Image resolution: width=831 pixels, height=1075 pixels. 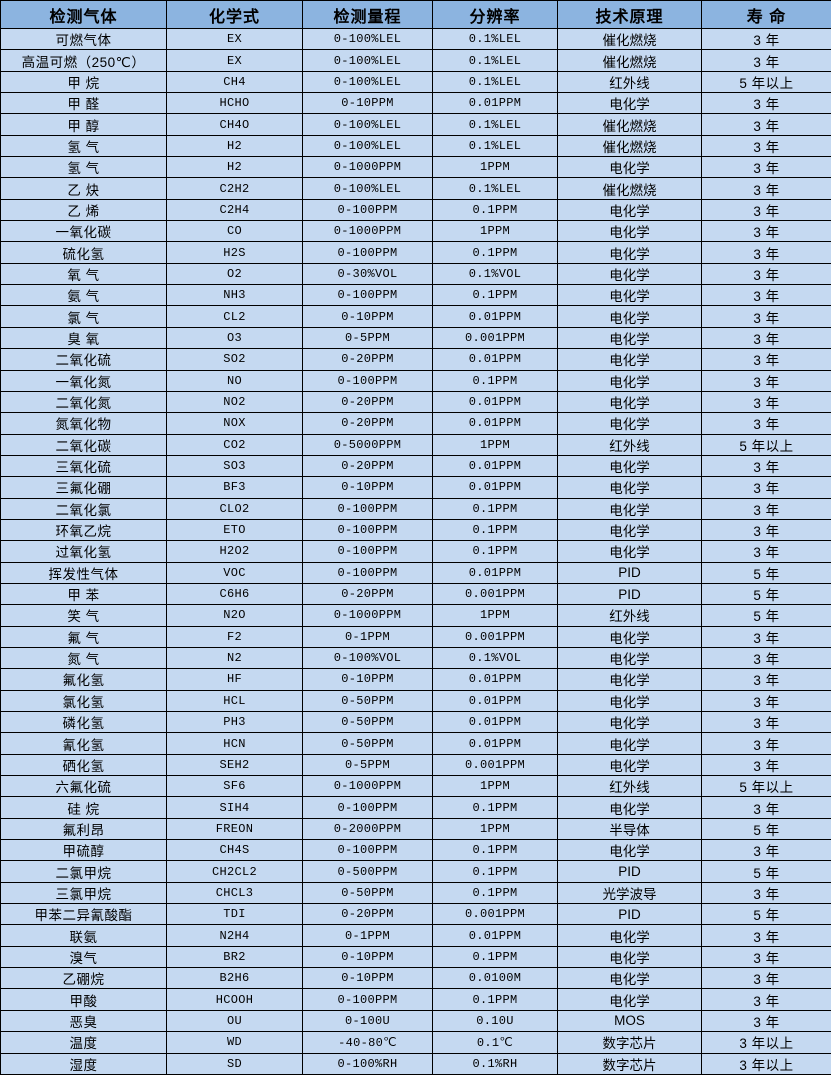 I want to click on table-row: 氧 气 O2 0-30%VOL 0.1%VOL 电化学 3 年, so click(x=415, y=274).